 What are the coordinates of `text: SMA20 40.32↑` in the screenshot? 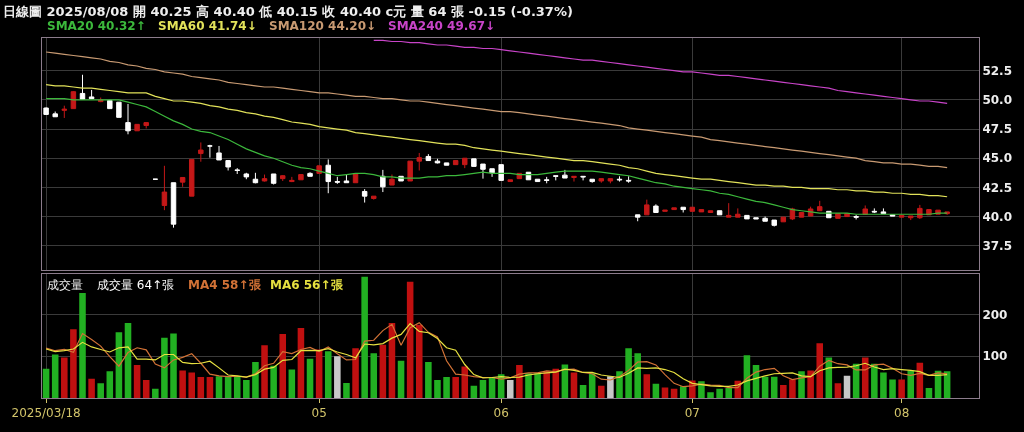 It's located at (96, 26).